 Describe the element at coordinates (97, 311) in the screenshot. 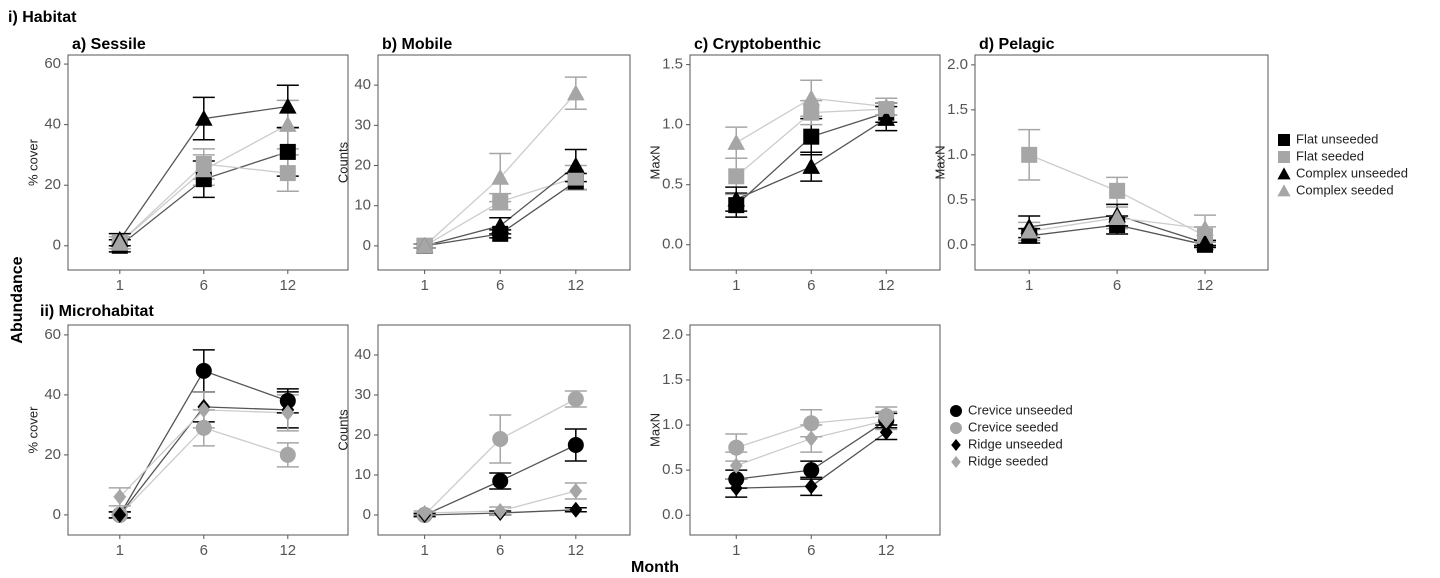

I see `section-title: ii) Microhabitat` at that location.